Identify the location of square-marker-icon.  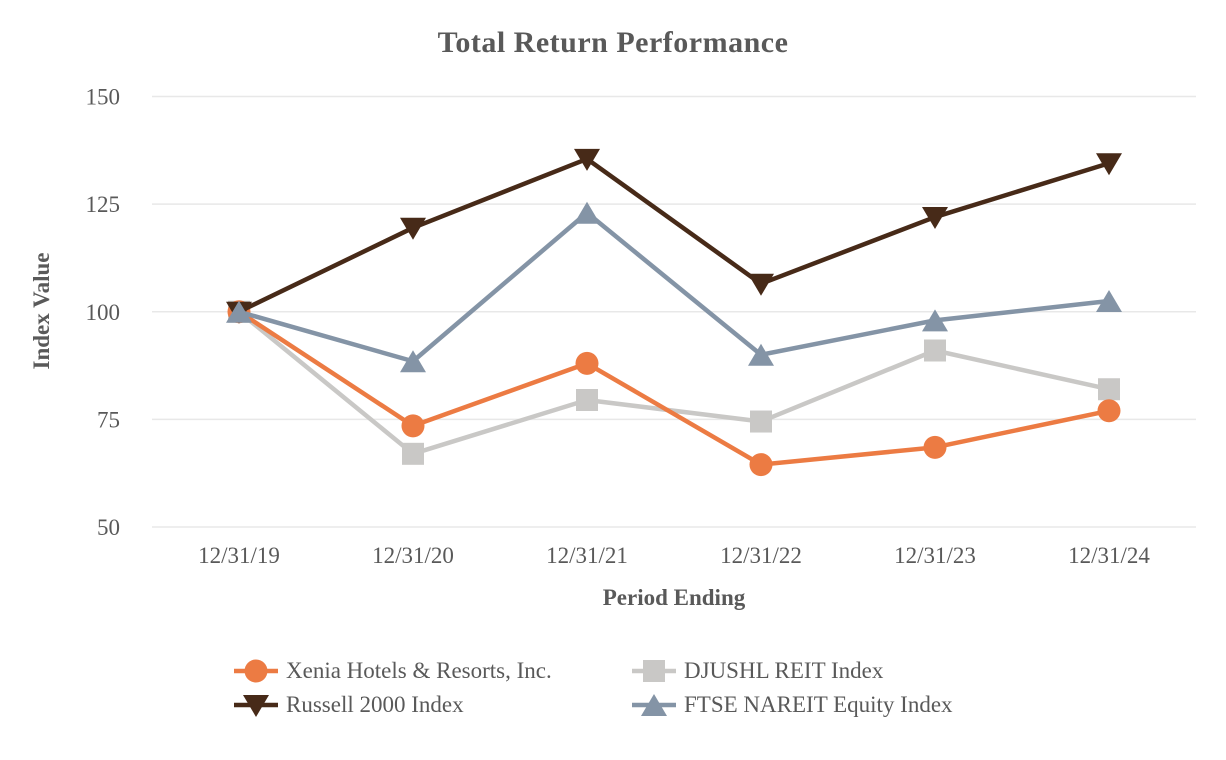
(654, 670).